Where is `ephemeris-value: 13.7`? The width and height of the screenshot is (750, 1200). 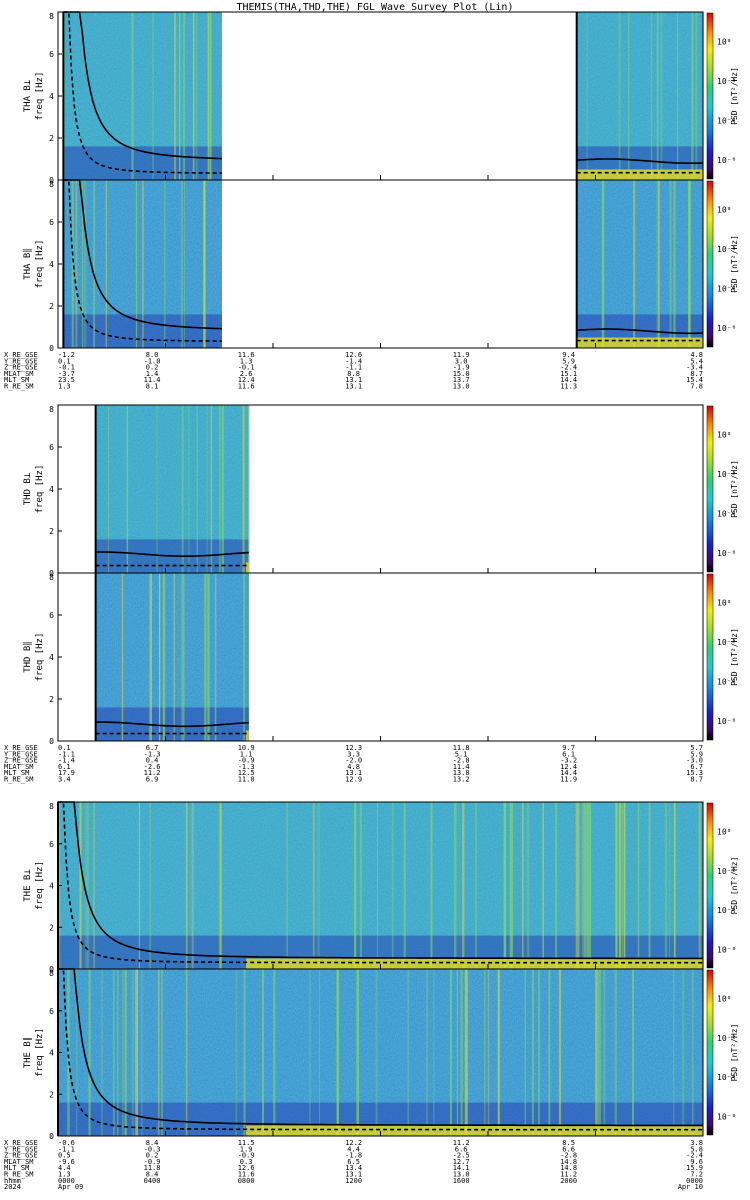 ephemeris-value: 13.7 is located at coordinates (461, 380).